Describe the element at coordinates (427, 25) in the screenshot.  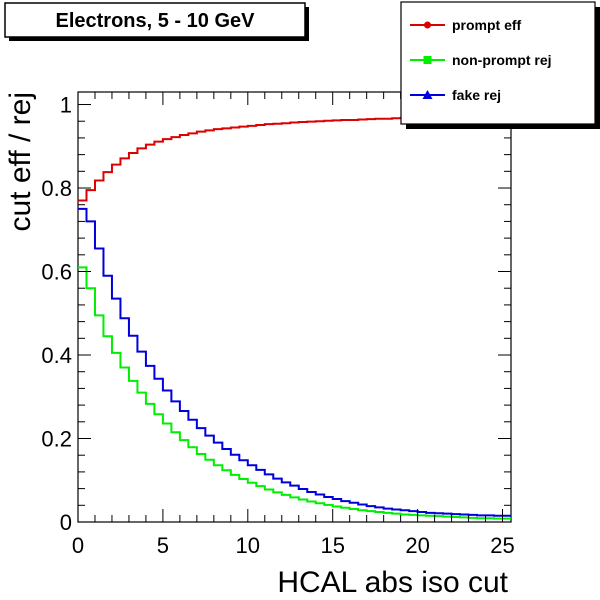
I see `legend-marker-prompt-eff` at that location.